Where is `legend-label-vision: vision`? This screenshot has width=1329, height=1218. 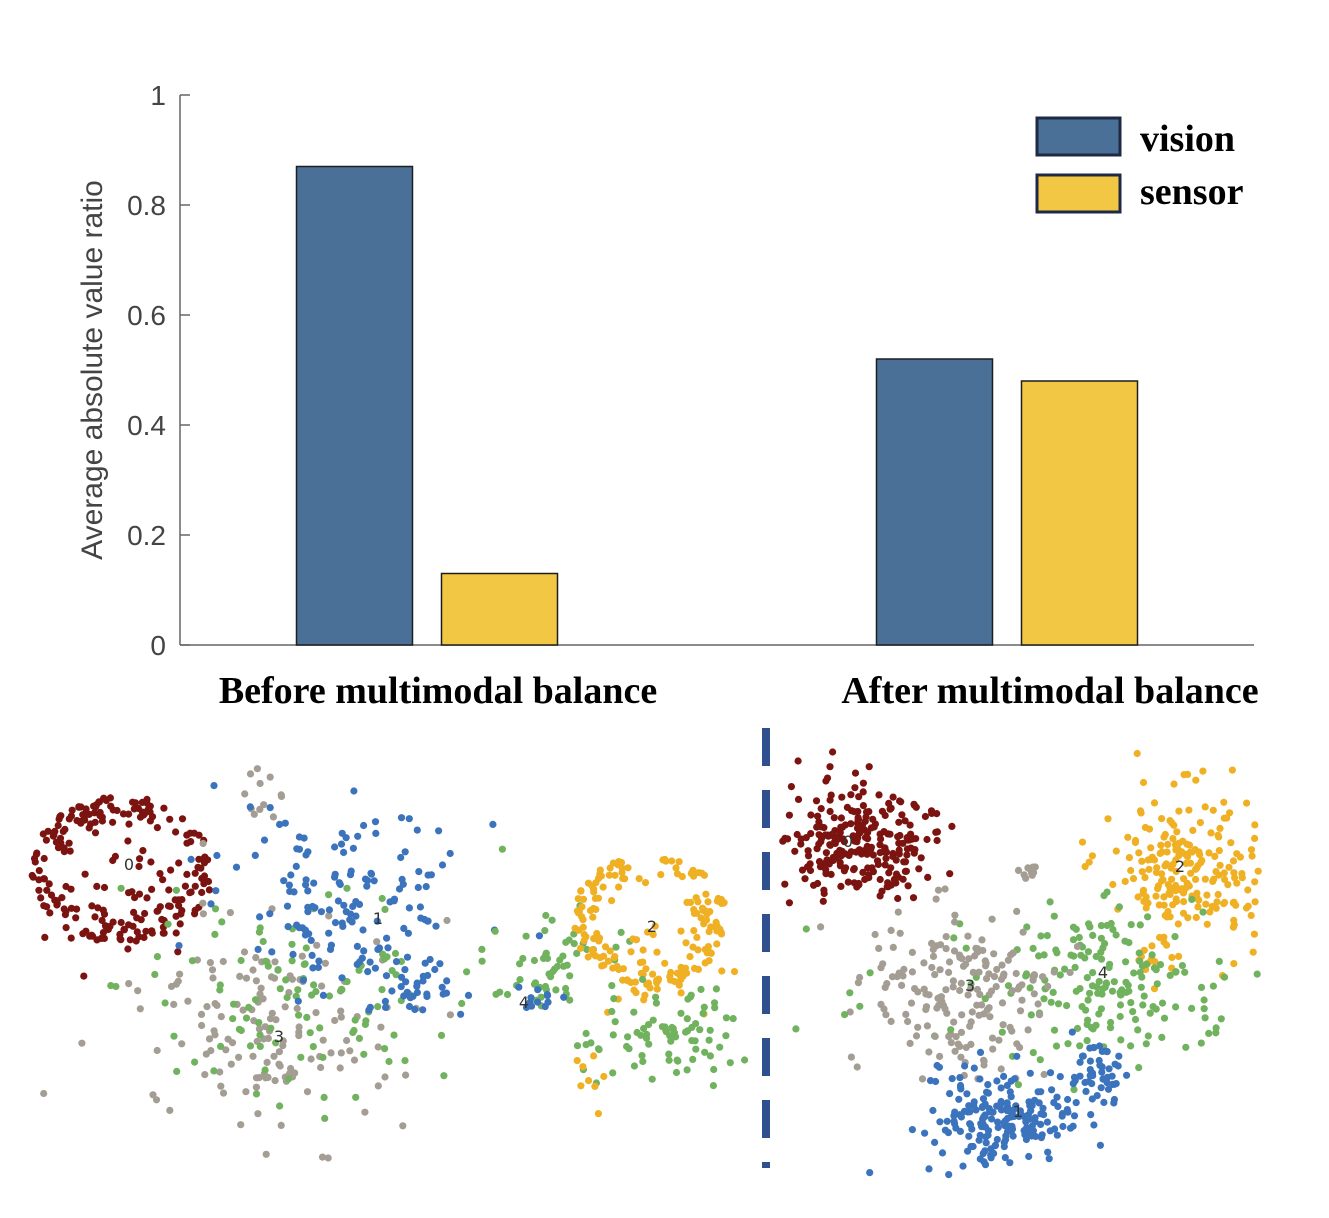 legend-label-vision: vision is located at coordinates (1187, 139).